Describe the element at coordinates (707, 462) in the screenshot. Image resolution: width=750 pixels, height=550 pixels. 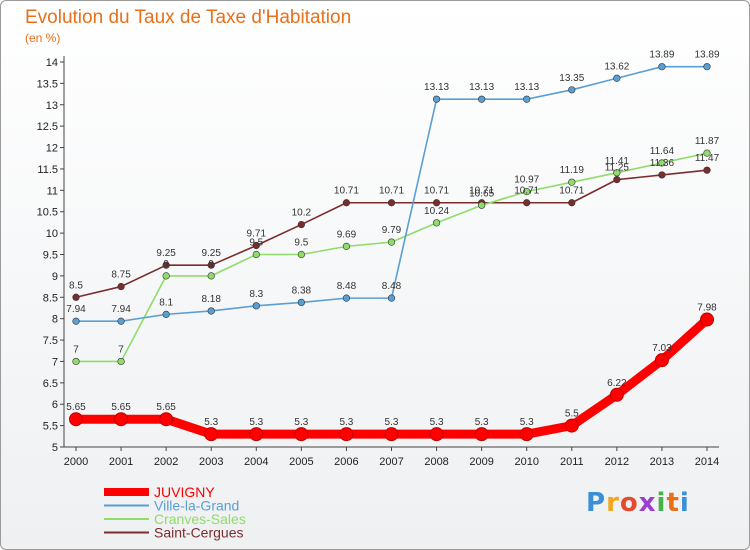
I see `x-tick-label: 2014` at that location.